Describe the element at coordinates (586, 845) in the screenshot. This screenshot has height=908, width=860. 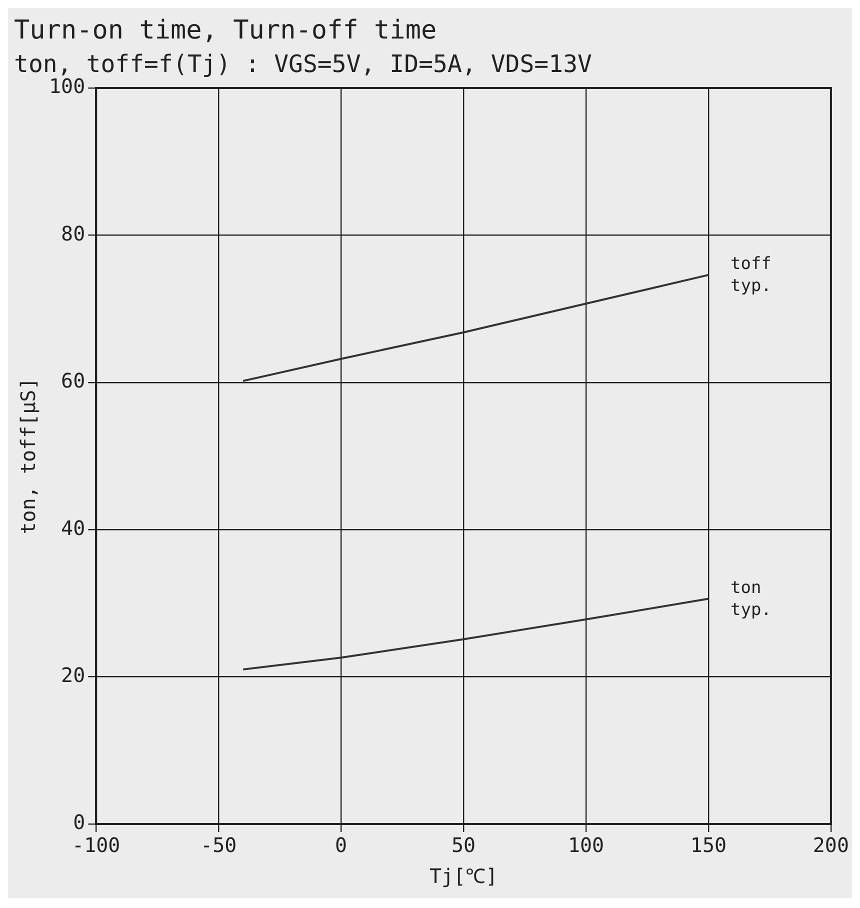
I see `x-tick-label: 100` at that location.